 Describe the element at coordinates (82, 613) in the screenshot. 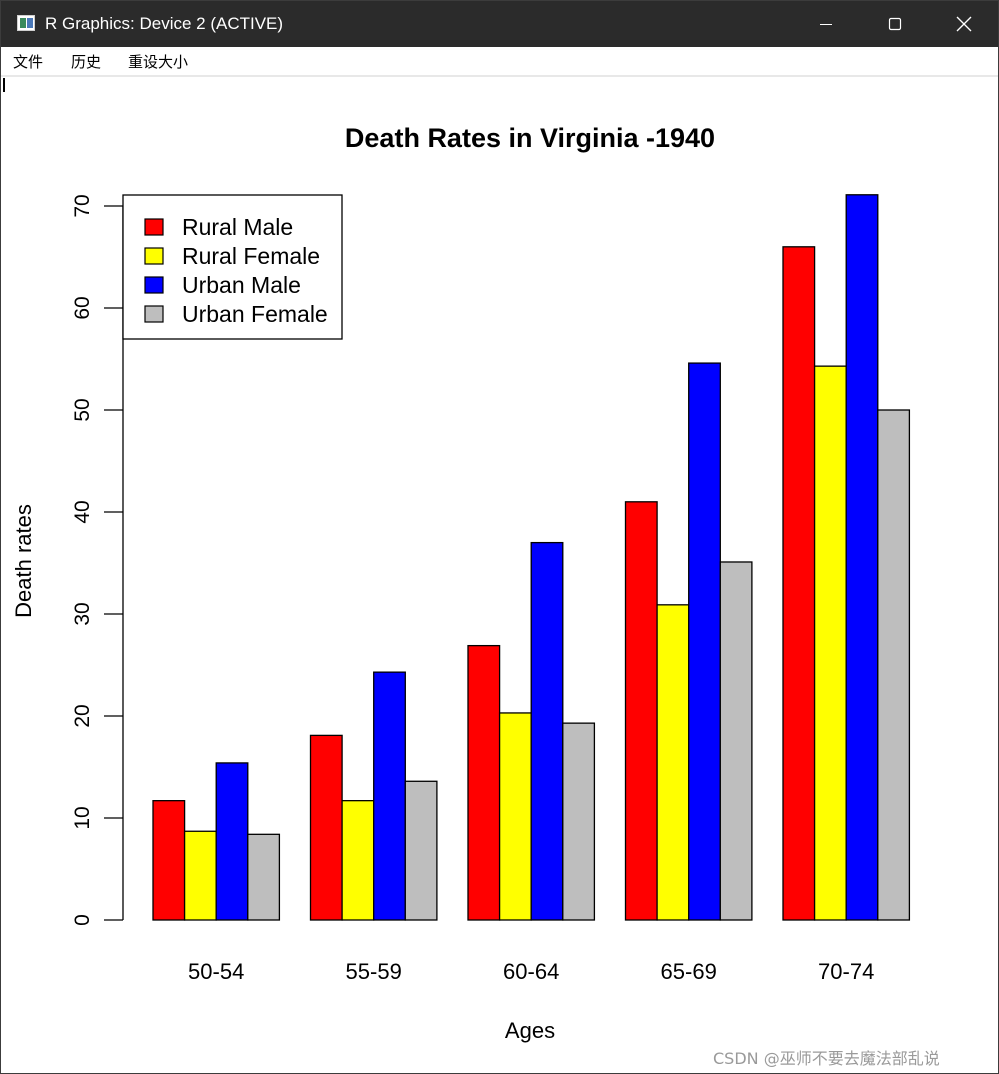

I see `y-tick-label: 30` at that location.